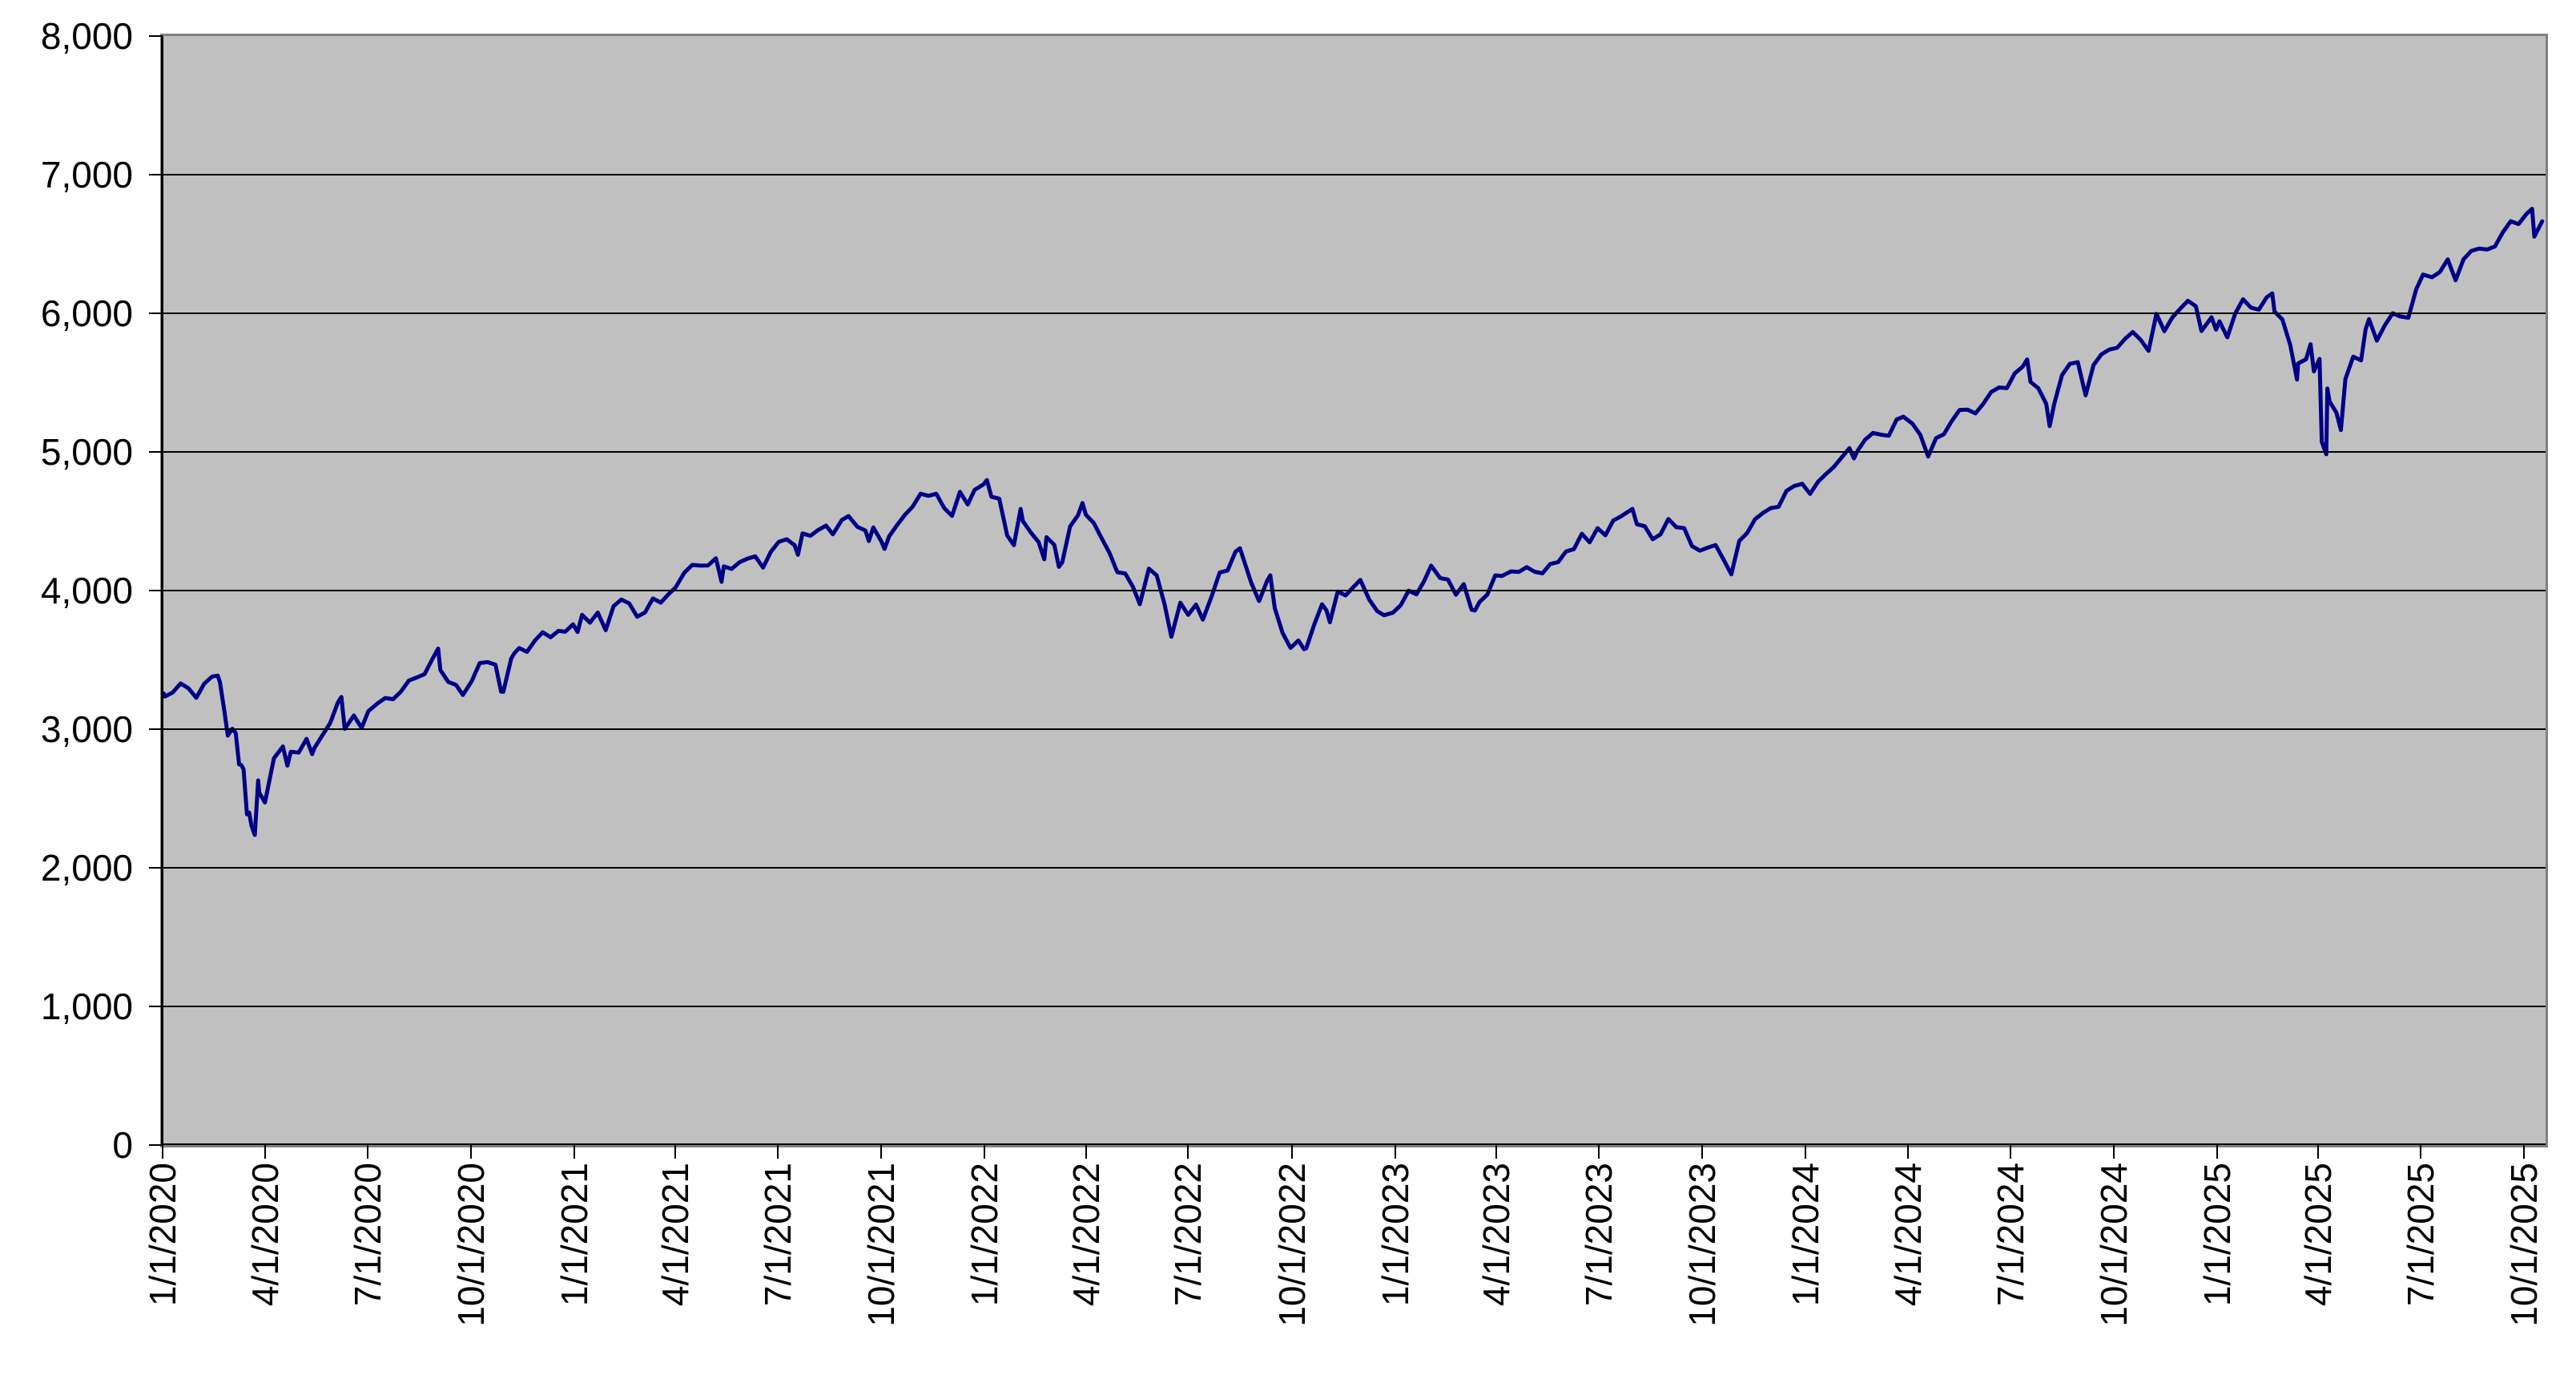 Image resolution: width=2576 pixels, height=1375 pixels. Describe the element at coordinates (86, 313) in the screenshot. I see `y-tick-label: 6,000` at that location.